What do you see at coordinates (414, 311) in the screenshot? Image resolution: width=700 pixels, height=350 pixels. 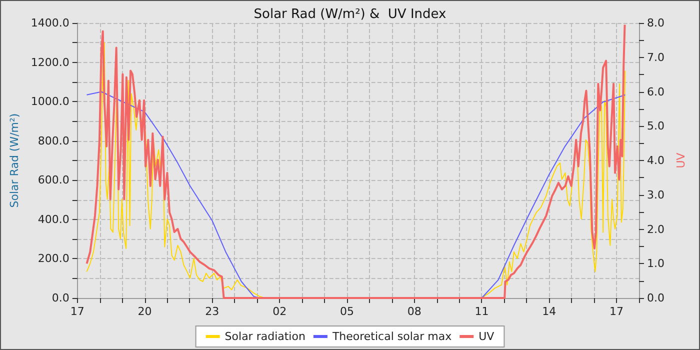 I see `x-tick-label: 08` at bounding box center [414, 311].